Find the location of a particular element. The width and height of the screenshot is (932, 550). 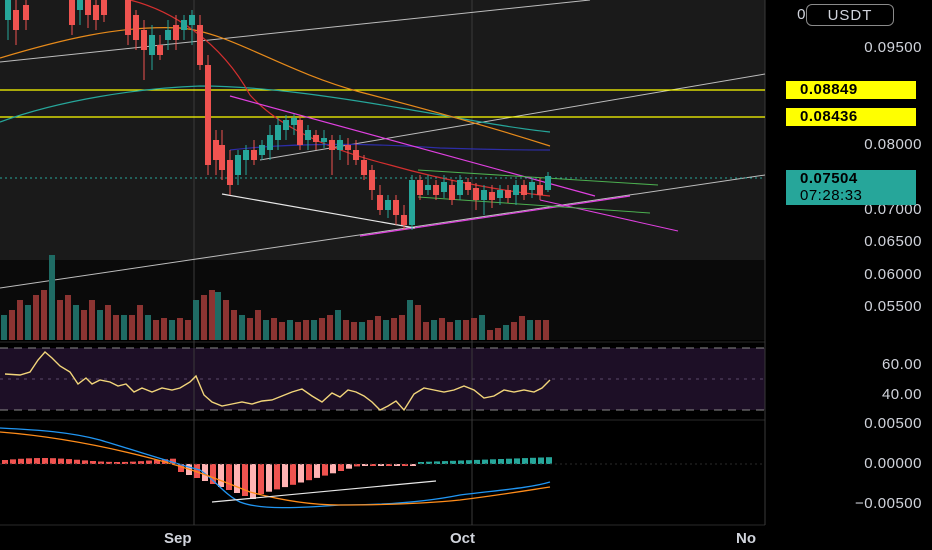

price-tag-current: 0.07504 is located at coordinates (851, 179).